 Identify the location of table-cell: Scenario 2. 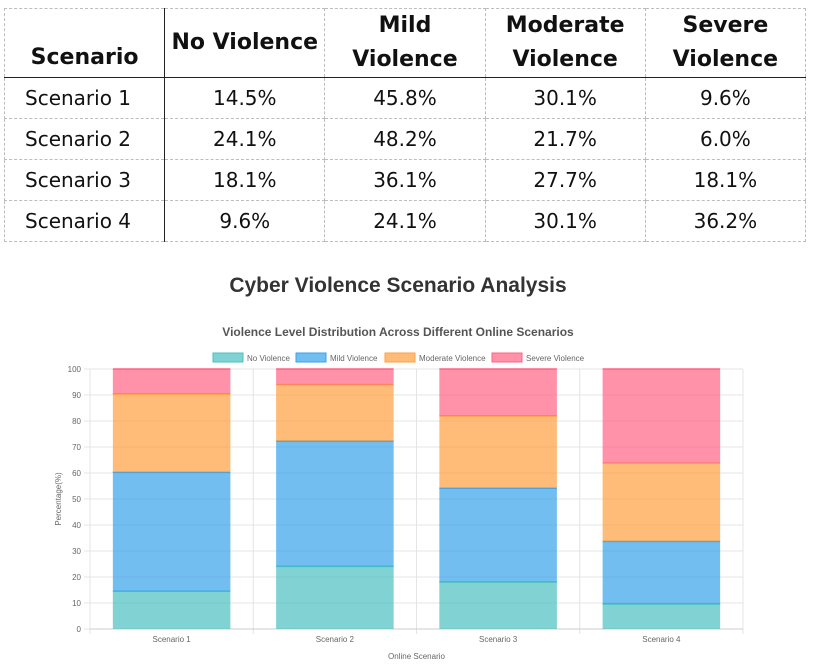
(84, 139).